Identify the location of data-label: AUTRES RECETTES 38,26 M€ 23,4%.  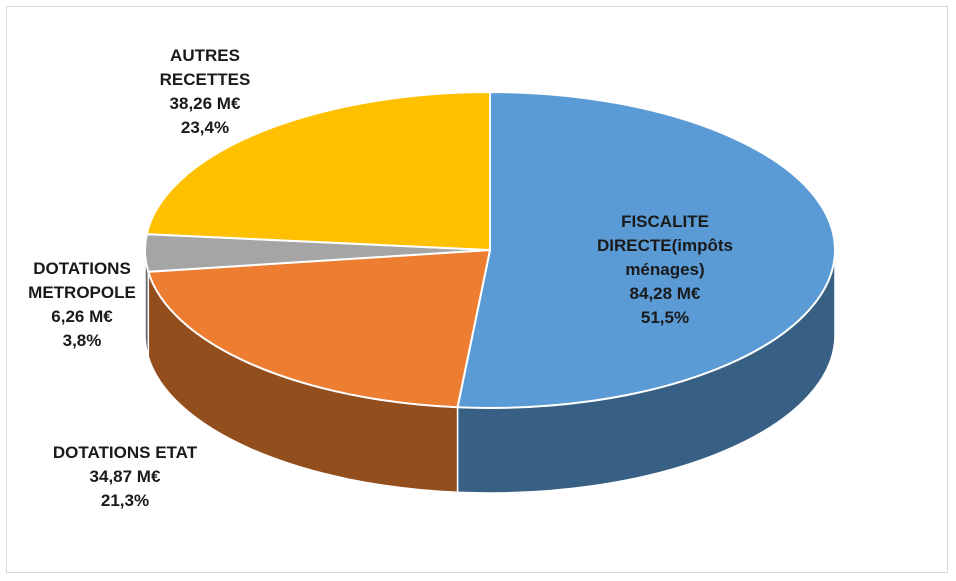
(205, 92).